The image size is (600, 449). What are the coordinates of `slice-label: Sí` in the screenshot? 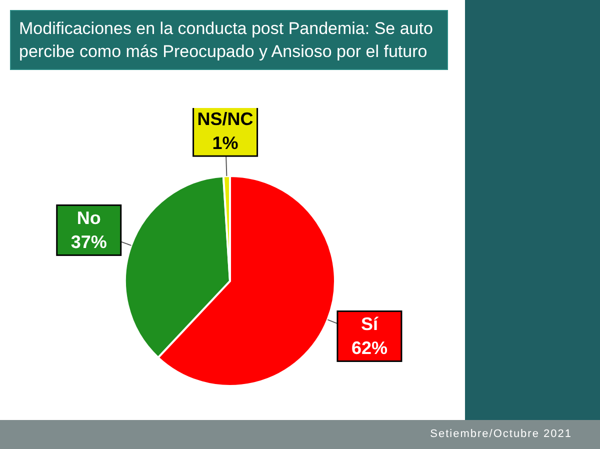 It's located at (369, 324).